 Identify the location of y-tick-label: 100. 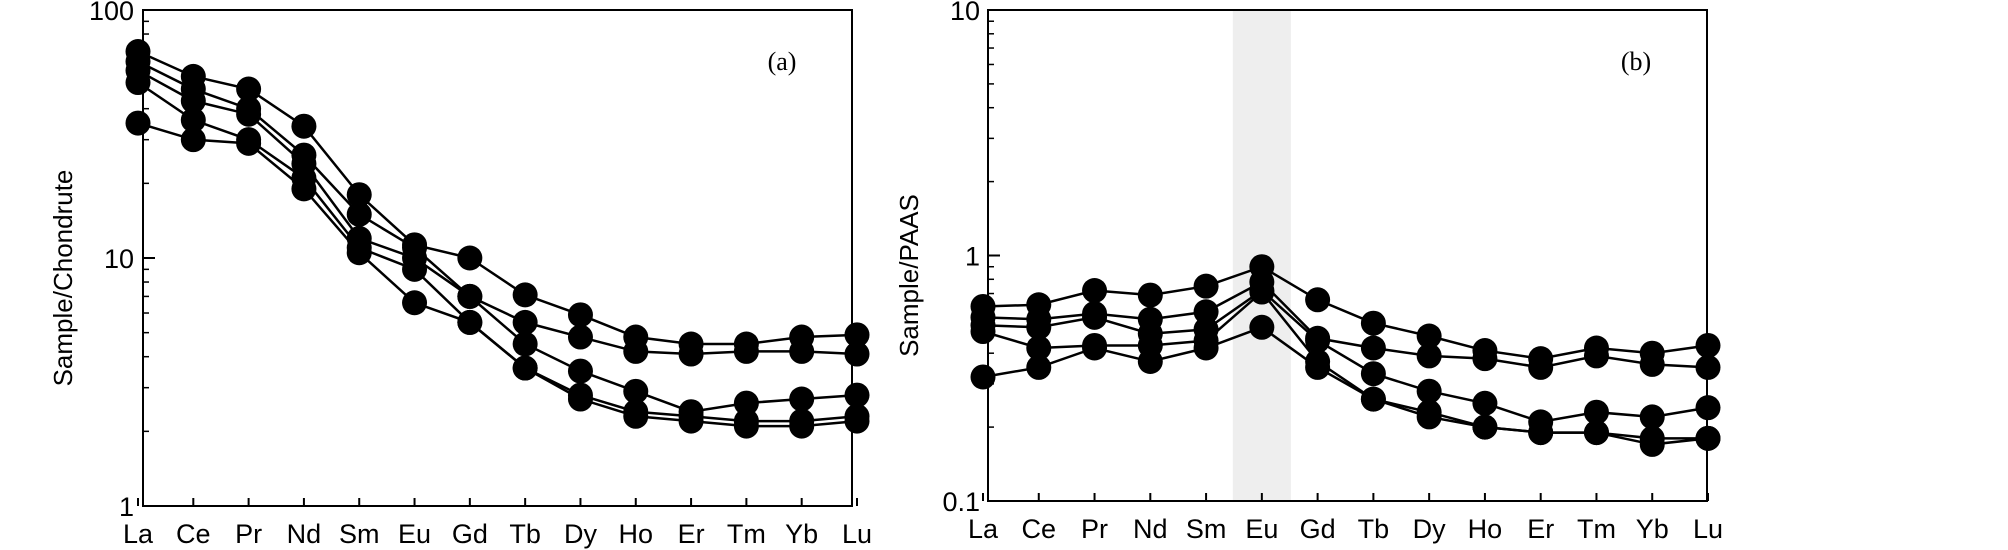
(111, 13).